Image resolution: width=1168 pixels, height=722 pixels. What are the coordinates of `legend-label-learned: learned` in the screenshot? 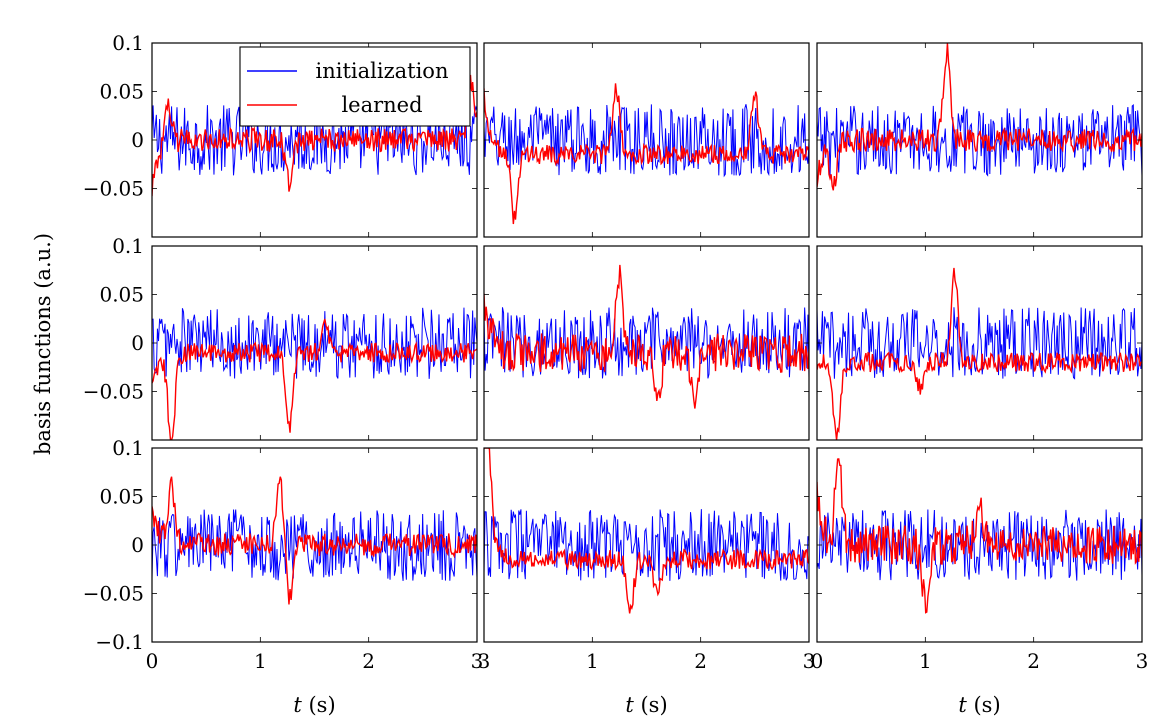 It's located at (381, 105).